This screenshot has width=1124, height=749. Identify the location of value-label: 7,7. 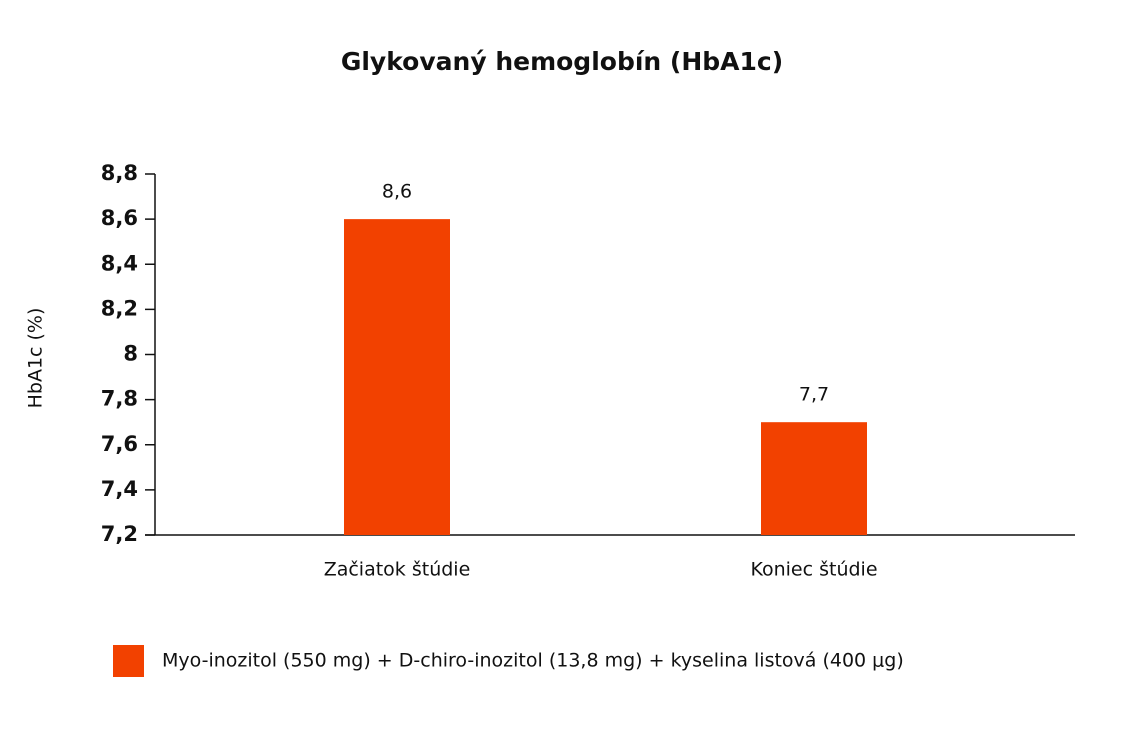
(814, 395).